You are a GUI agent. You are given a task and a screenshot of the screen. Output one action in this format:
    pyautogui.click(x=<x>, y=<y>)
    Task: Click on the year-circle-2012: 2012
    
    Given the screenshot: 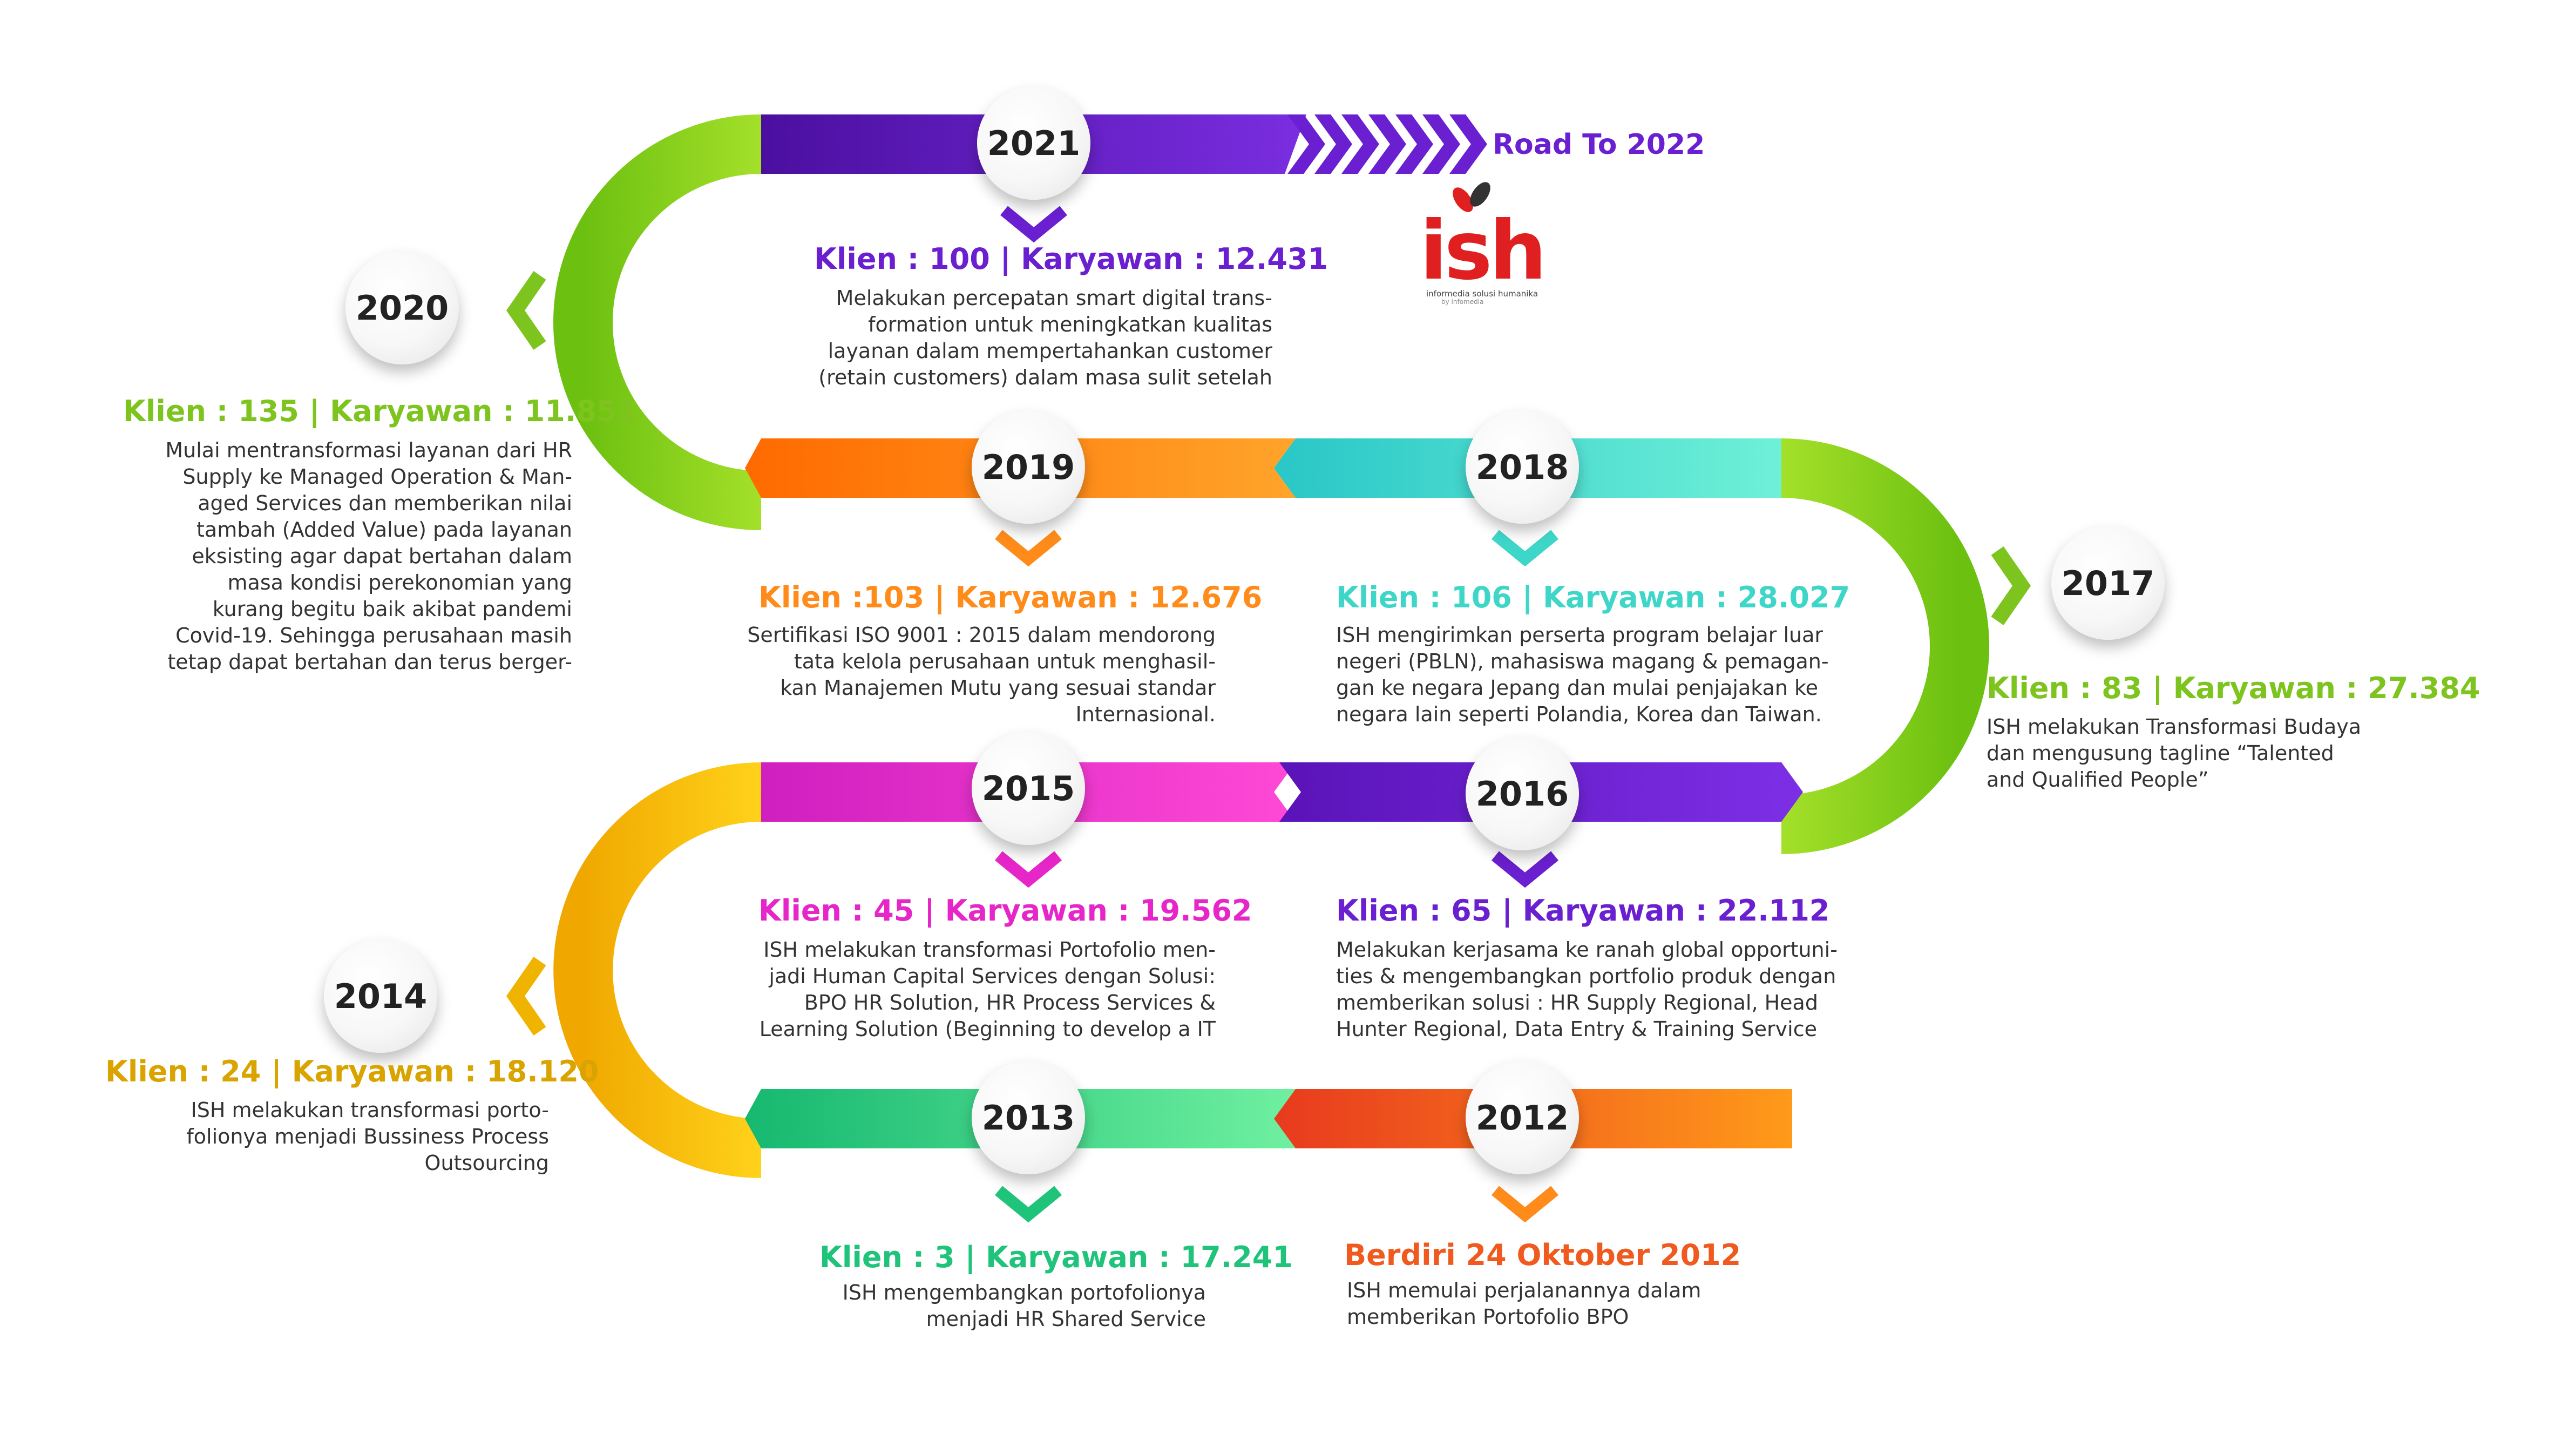 What is the action you would take?
    pyautogui.click(x=1522, y=1117)
    